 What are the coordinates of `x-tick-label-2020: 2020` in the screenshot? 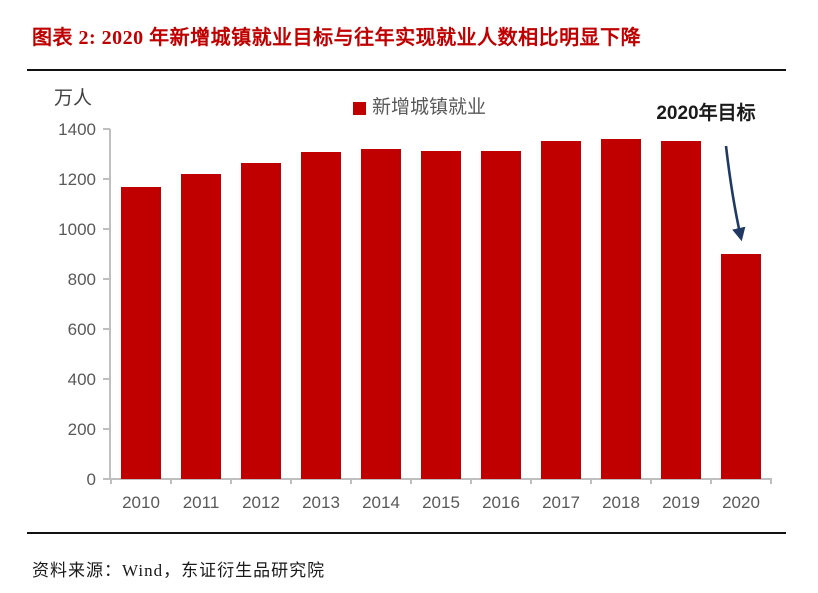 It's located at (741, 502).